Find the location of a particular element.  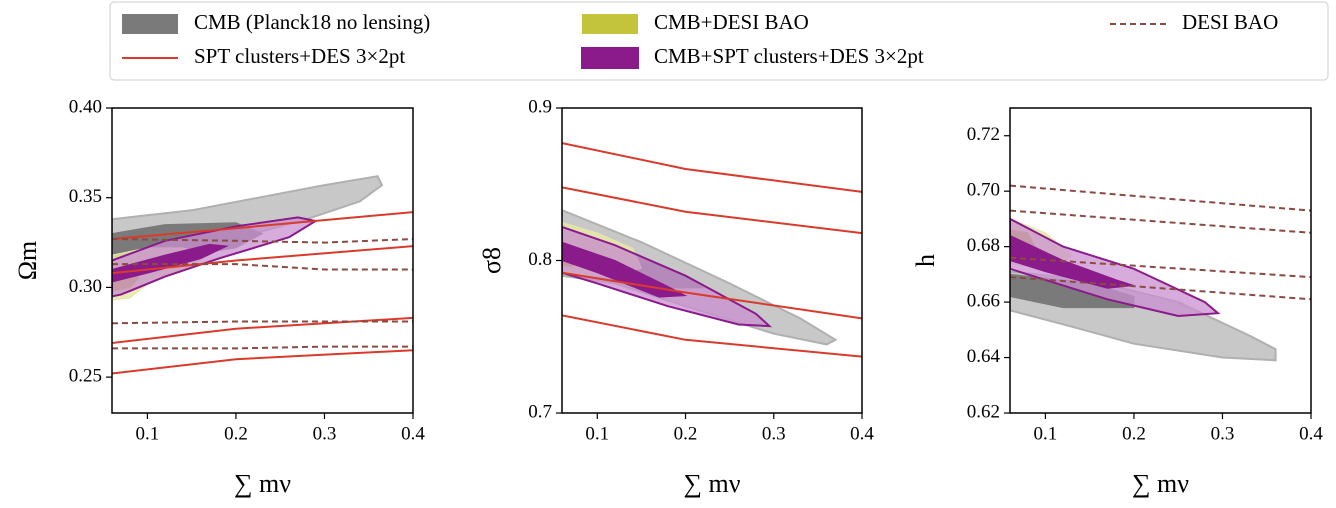

y-axis-label: h is located at coordinates (925, 260).